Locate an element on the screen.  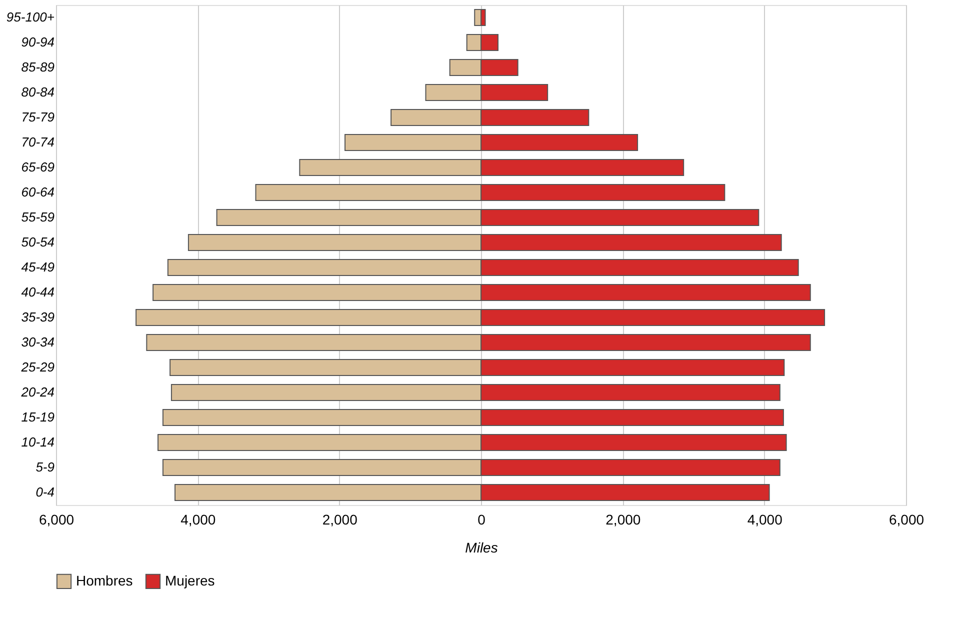
legend-label: Mujeres is located at coordinates (190, 580).